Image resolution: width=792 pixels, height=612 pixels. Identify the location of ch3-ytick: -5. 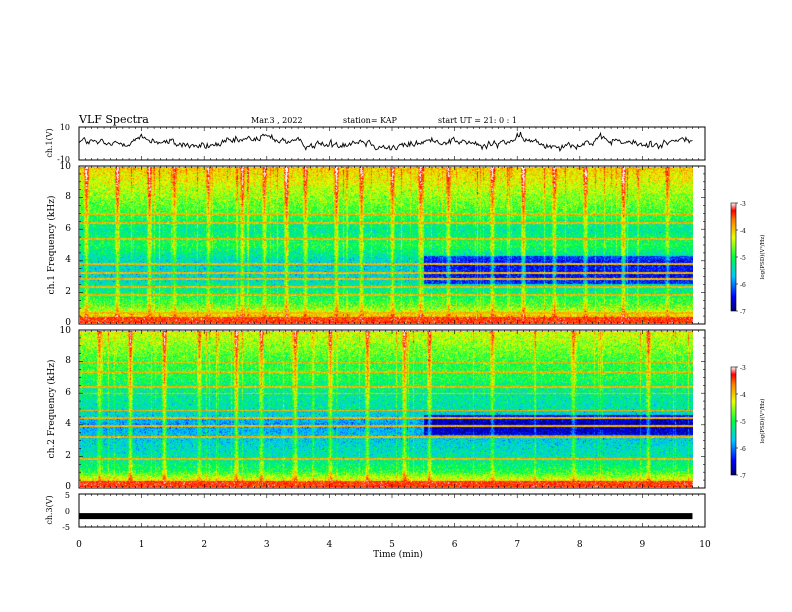
(66, 527).